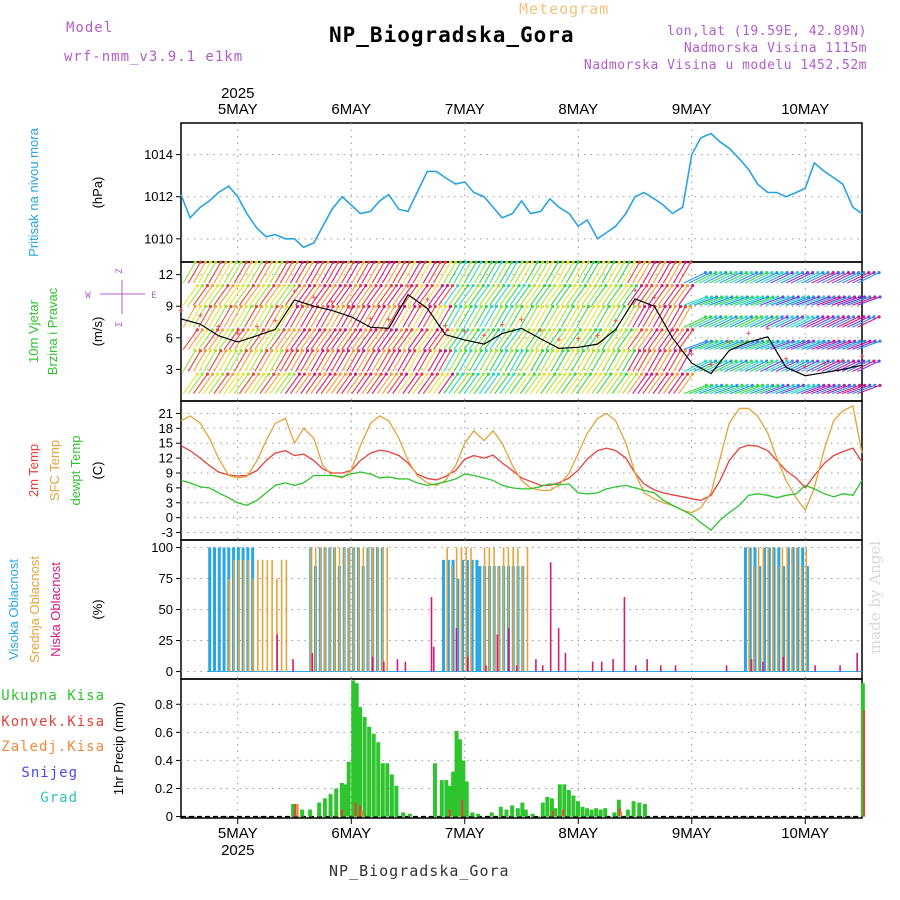  Describe the element at coordinates (166, 428) in the screenshot. I see `temperature-ytick-label: 18` at that location.